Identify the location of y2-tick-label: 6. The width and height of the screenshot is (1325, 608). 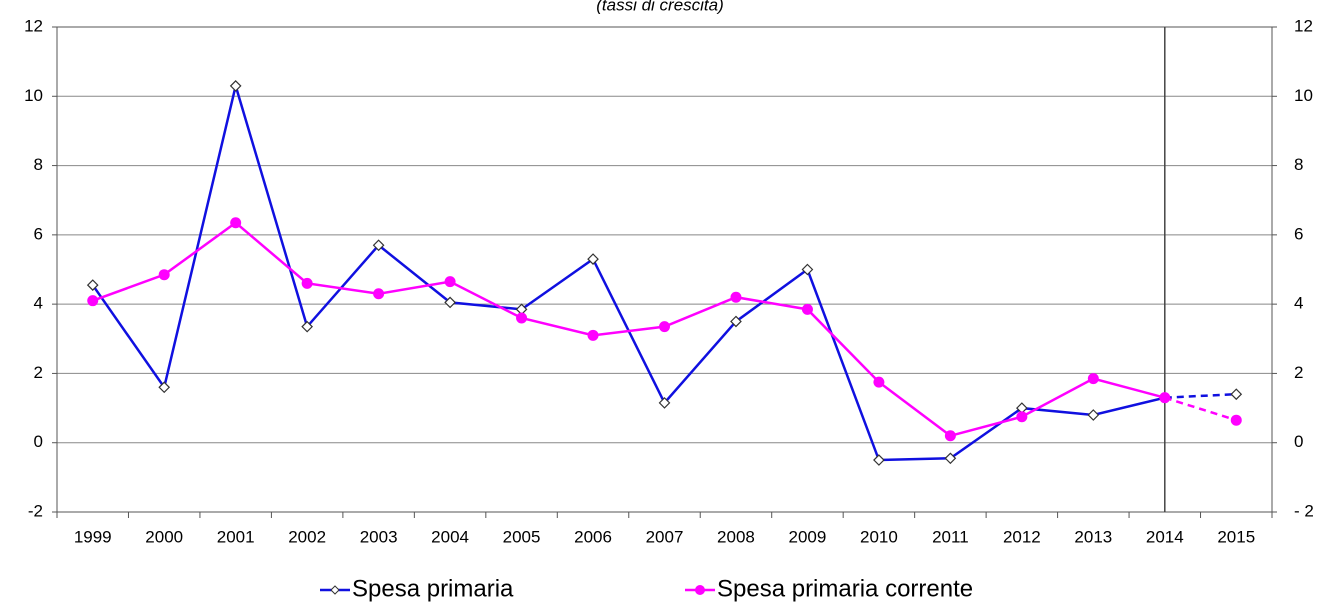
(1298, 233).